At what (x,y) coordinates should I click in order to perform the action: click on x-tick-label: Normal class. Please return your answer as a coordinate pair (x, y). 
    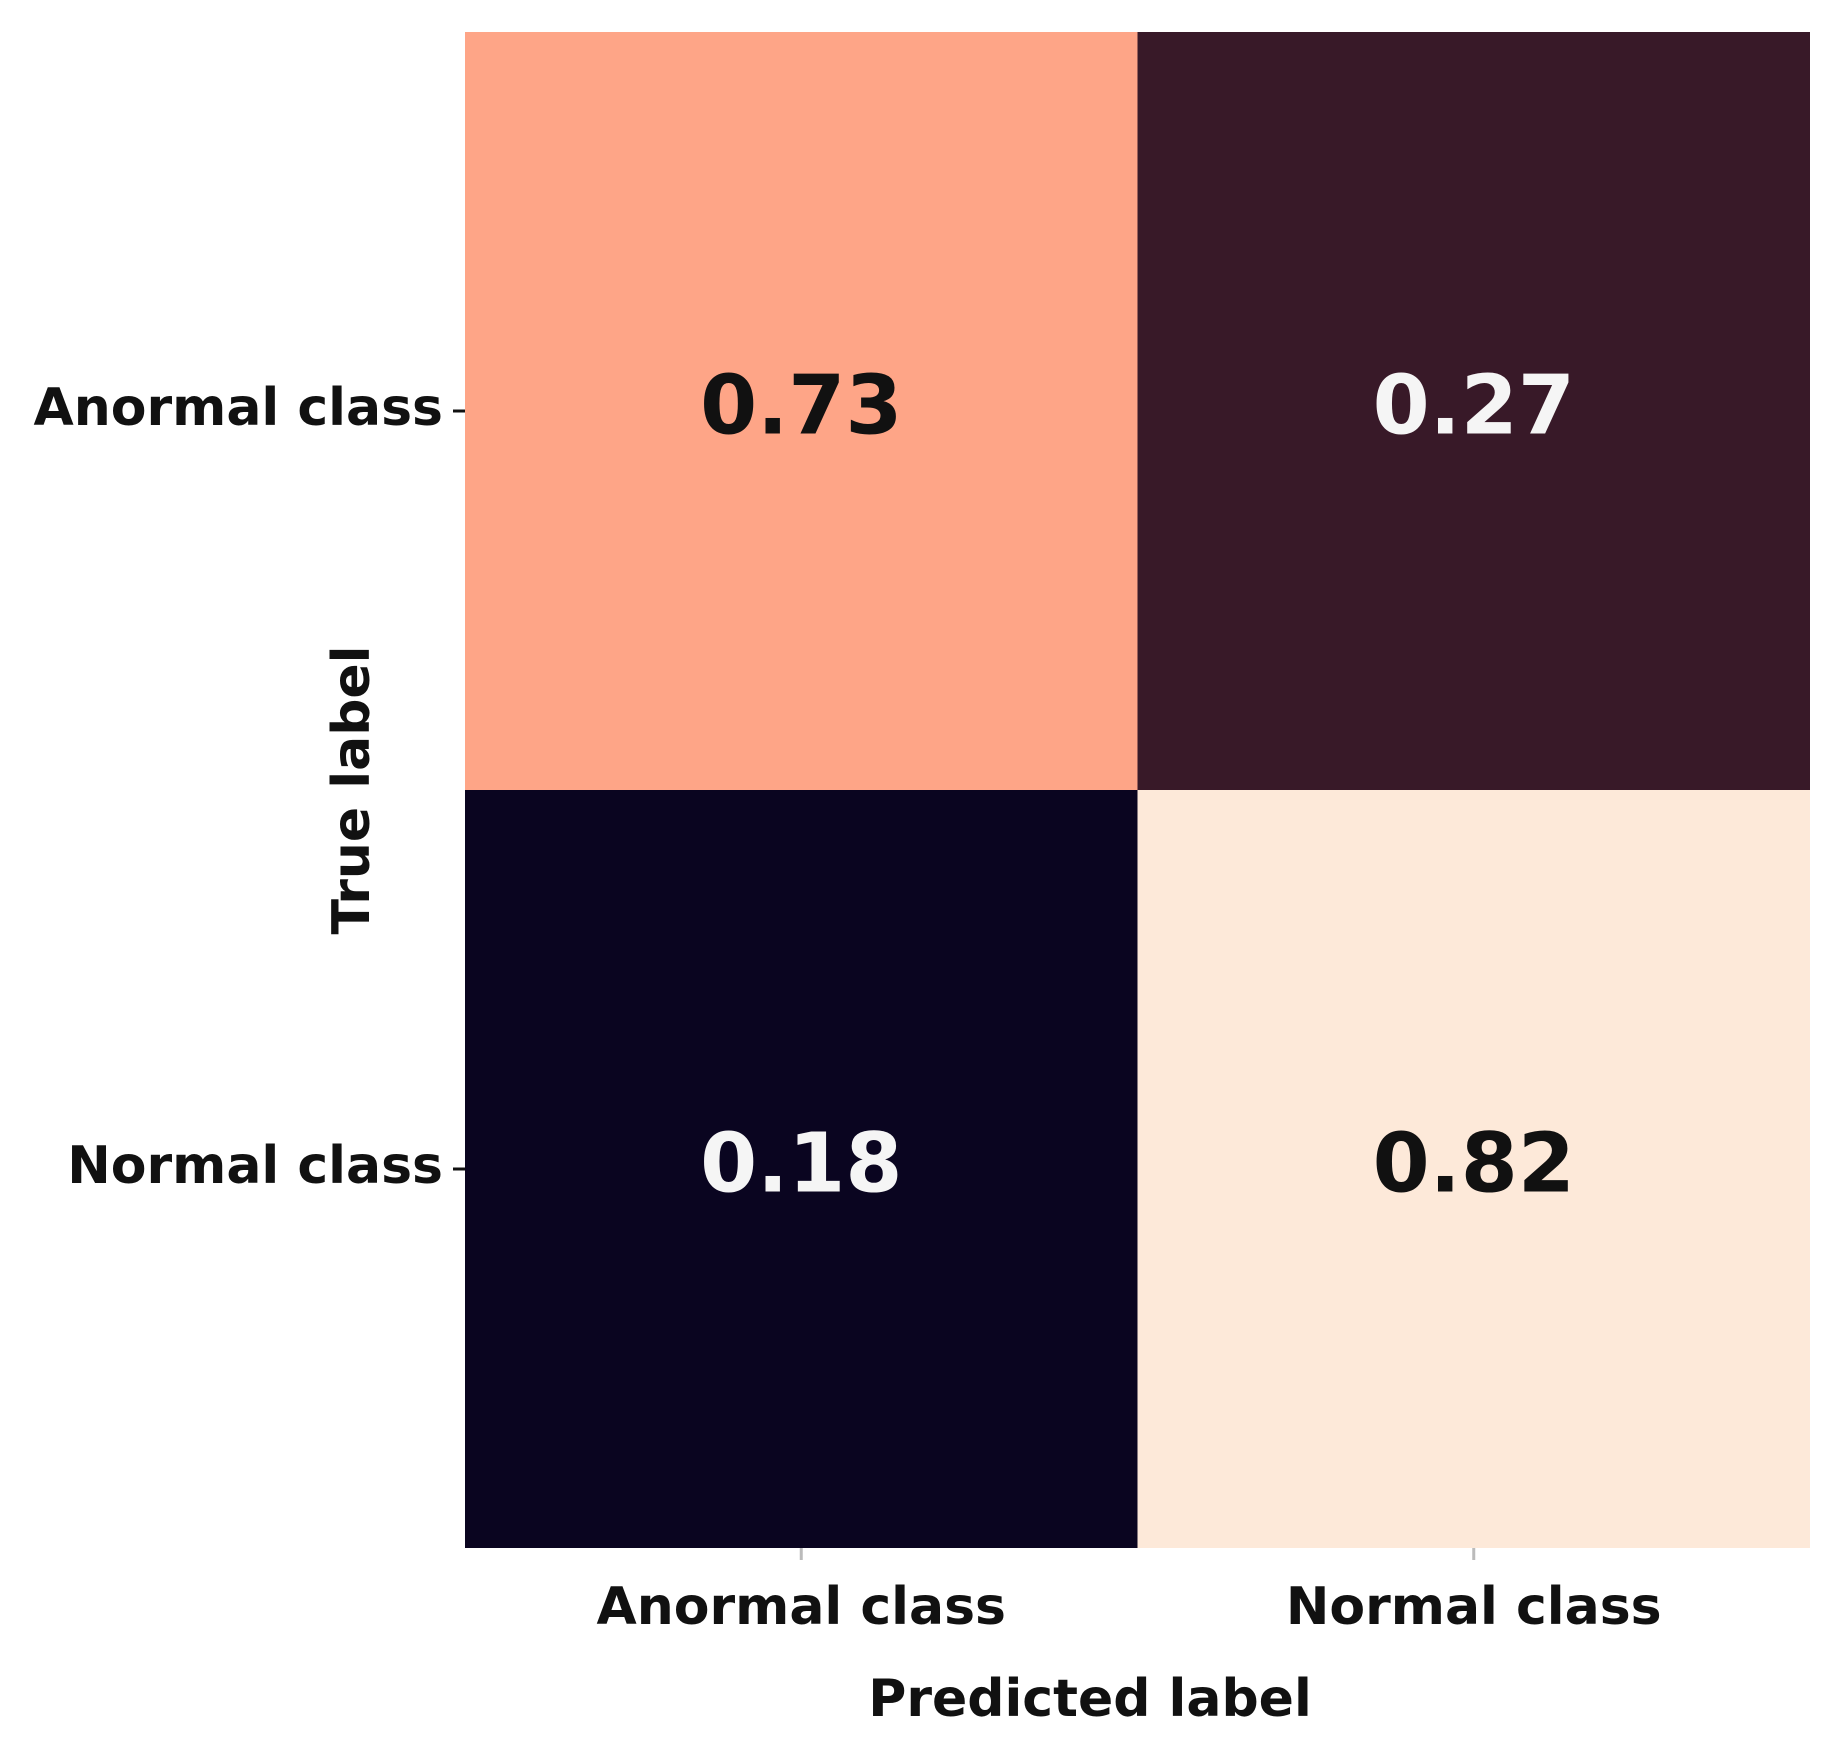
    Looking at the image, I should click on (1474, 1607).